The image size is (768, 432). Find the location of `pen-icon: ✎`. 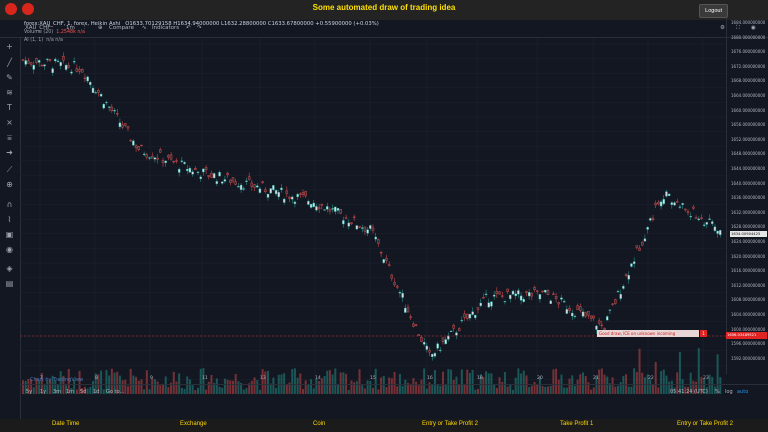

pen-icon: ✎ is located at coordinates (9, 77).